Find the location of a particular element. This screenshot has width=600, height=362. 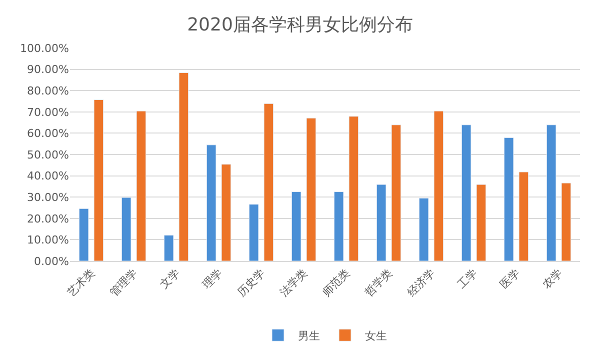

x-tick-label: 艺术类 is located at coordinates (81, 283).